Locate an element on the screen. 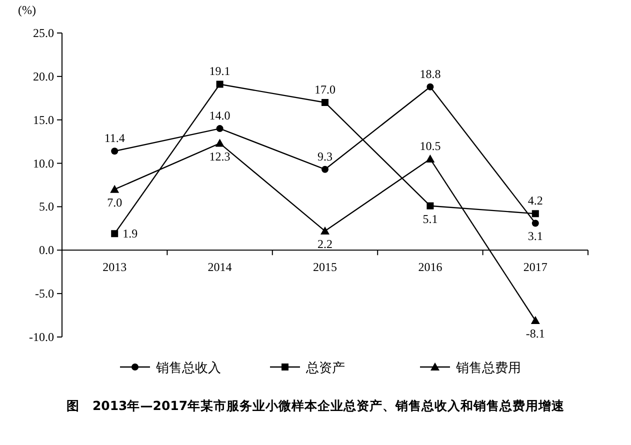  data-label: 9.3 is located at coordinates (325, 156).